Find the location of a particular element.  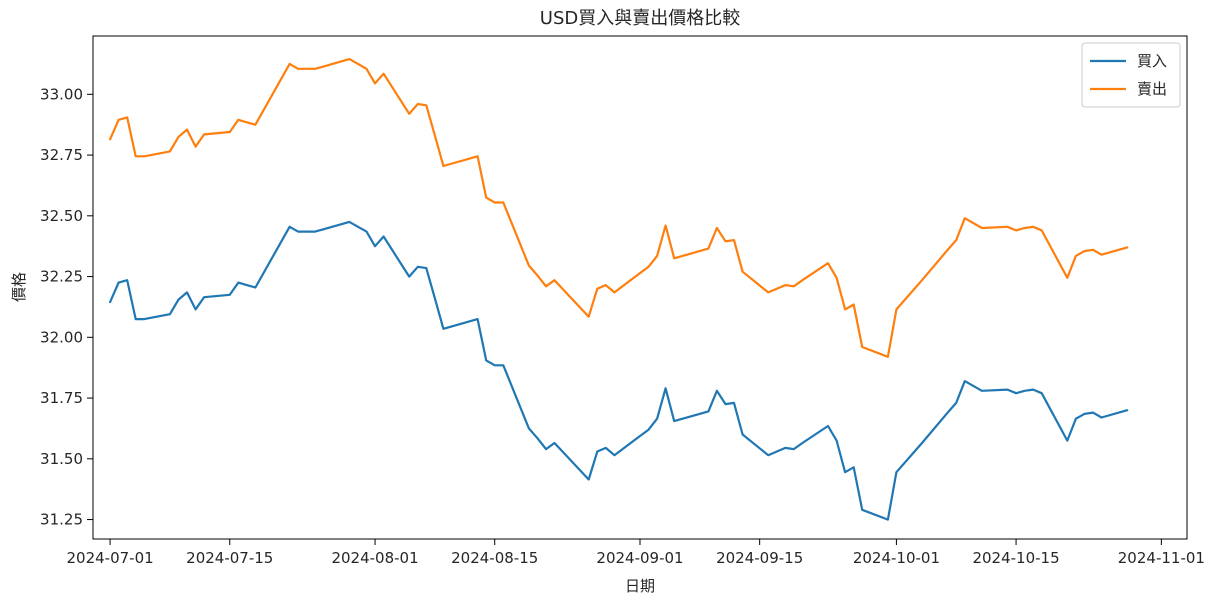

y-axis-ticks: 31.25 31.50 31.75 32.00 32.25 32.50 32.75 33.00 is located at coordinates (66, 307).